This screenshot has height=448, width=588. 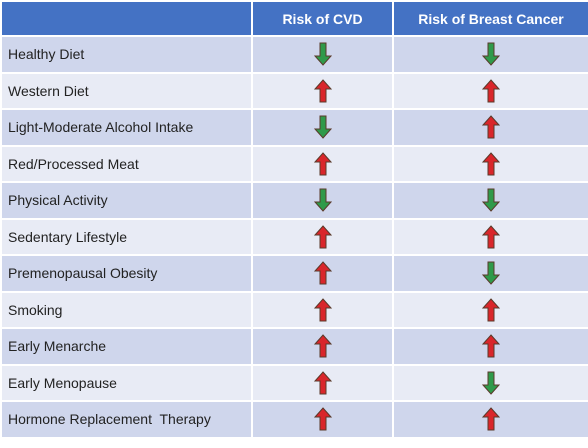 What do you see at coordinates (126, 18) in the screenshot?
I see `header-blank` at bounding box center [126, 18].